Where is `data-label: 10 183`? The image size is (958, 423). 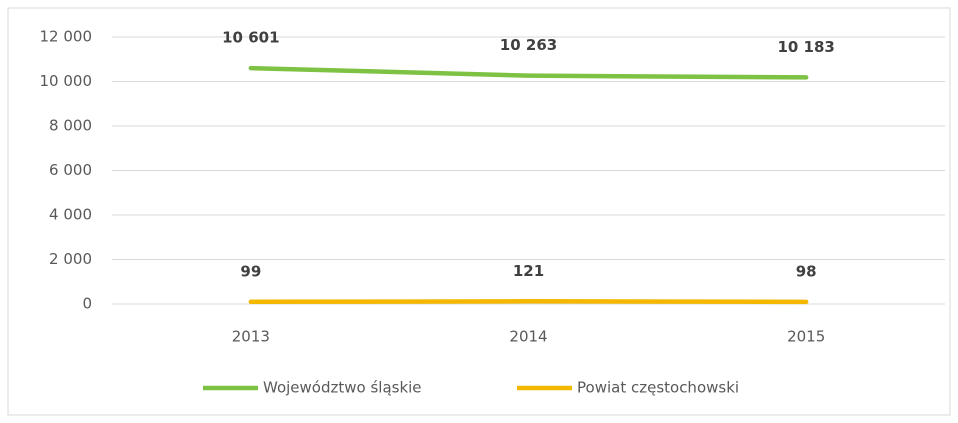
data-label: 10 183 is located at coordinates (805, 47).